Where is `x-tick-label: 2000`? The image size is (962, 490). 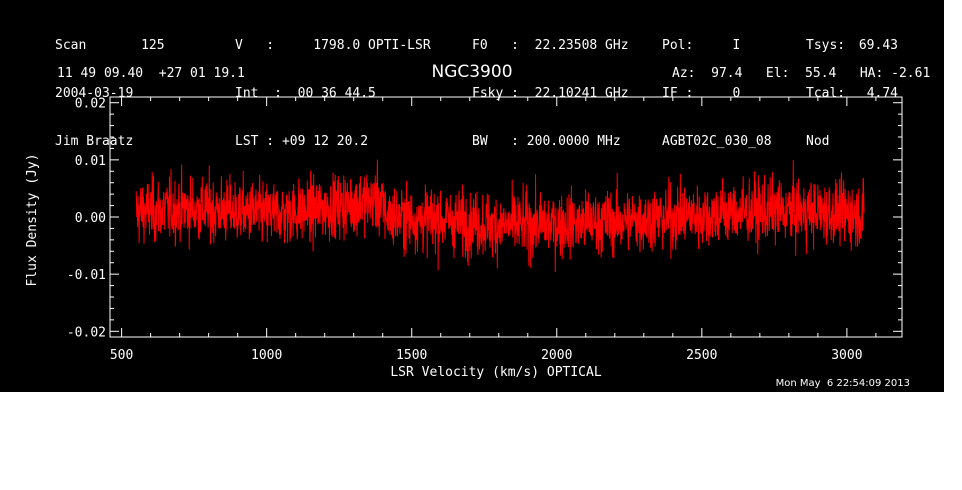 x-tick-label: 2000 is located at coordinates (556, 355).